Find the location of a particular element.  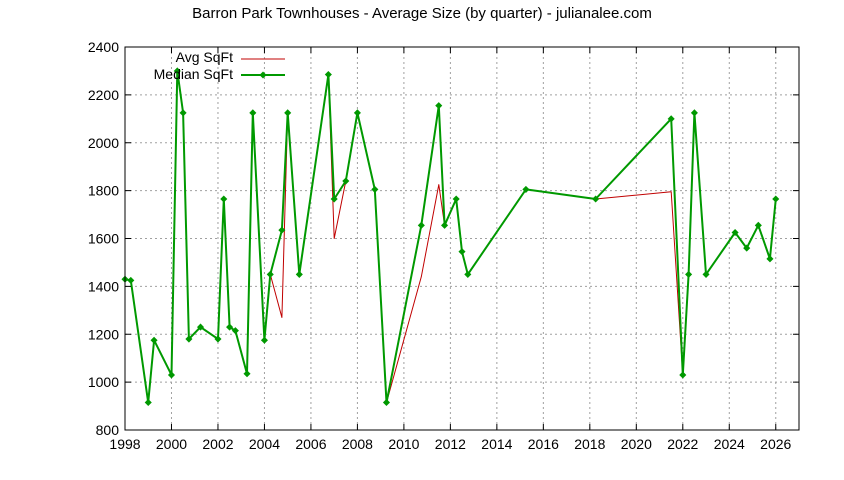

x-tick-label: 2004 is located at coordinates (264, 444).